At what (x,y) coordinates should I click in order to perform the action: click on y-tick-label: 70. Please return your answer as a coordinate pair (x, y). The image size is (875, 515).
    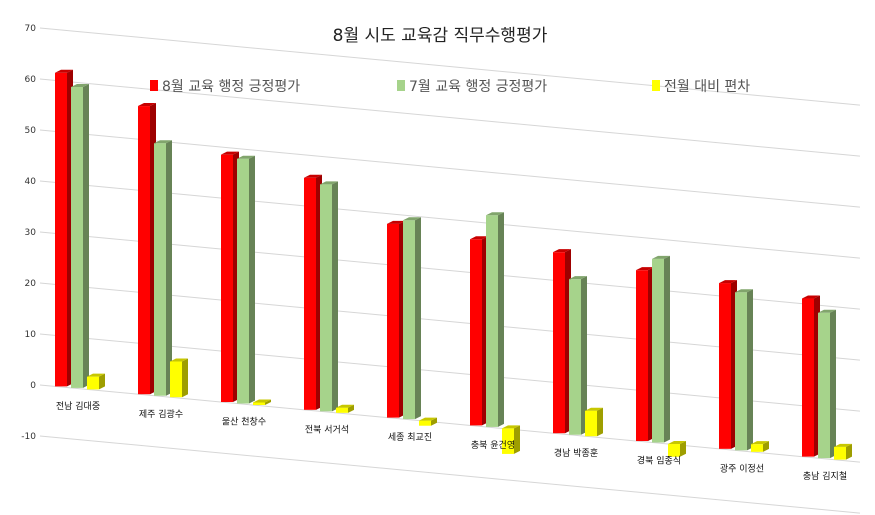
    Looking at the image, I should click on (31, 29).